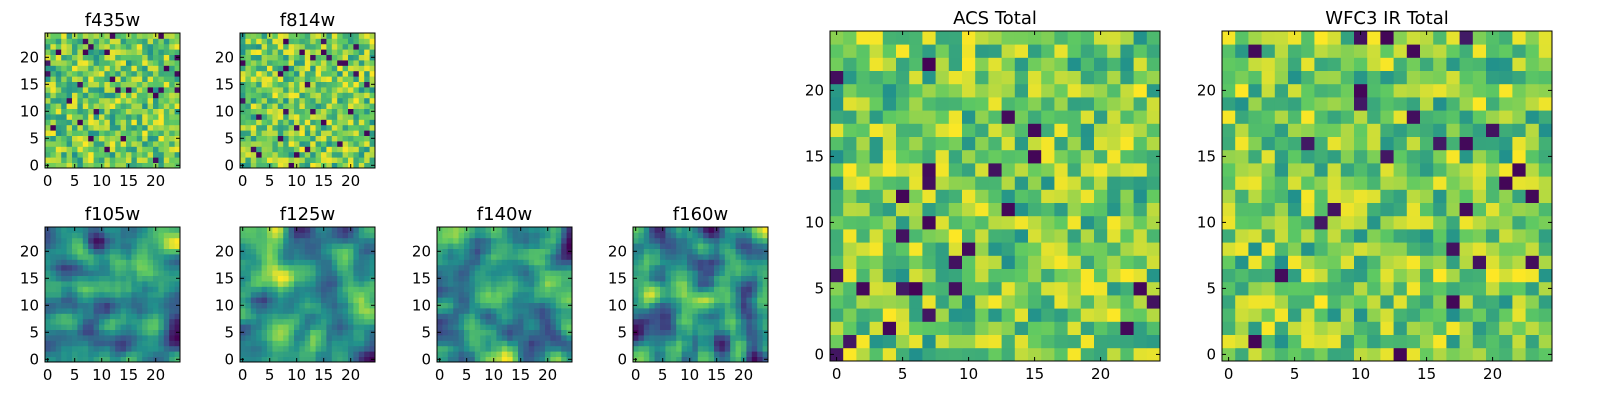 The image size is (1600, 404). I want to click on y-tick-label: 5, so click(34, 139).